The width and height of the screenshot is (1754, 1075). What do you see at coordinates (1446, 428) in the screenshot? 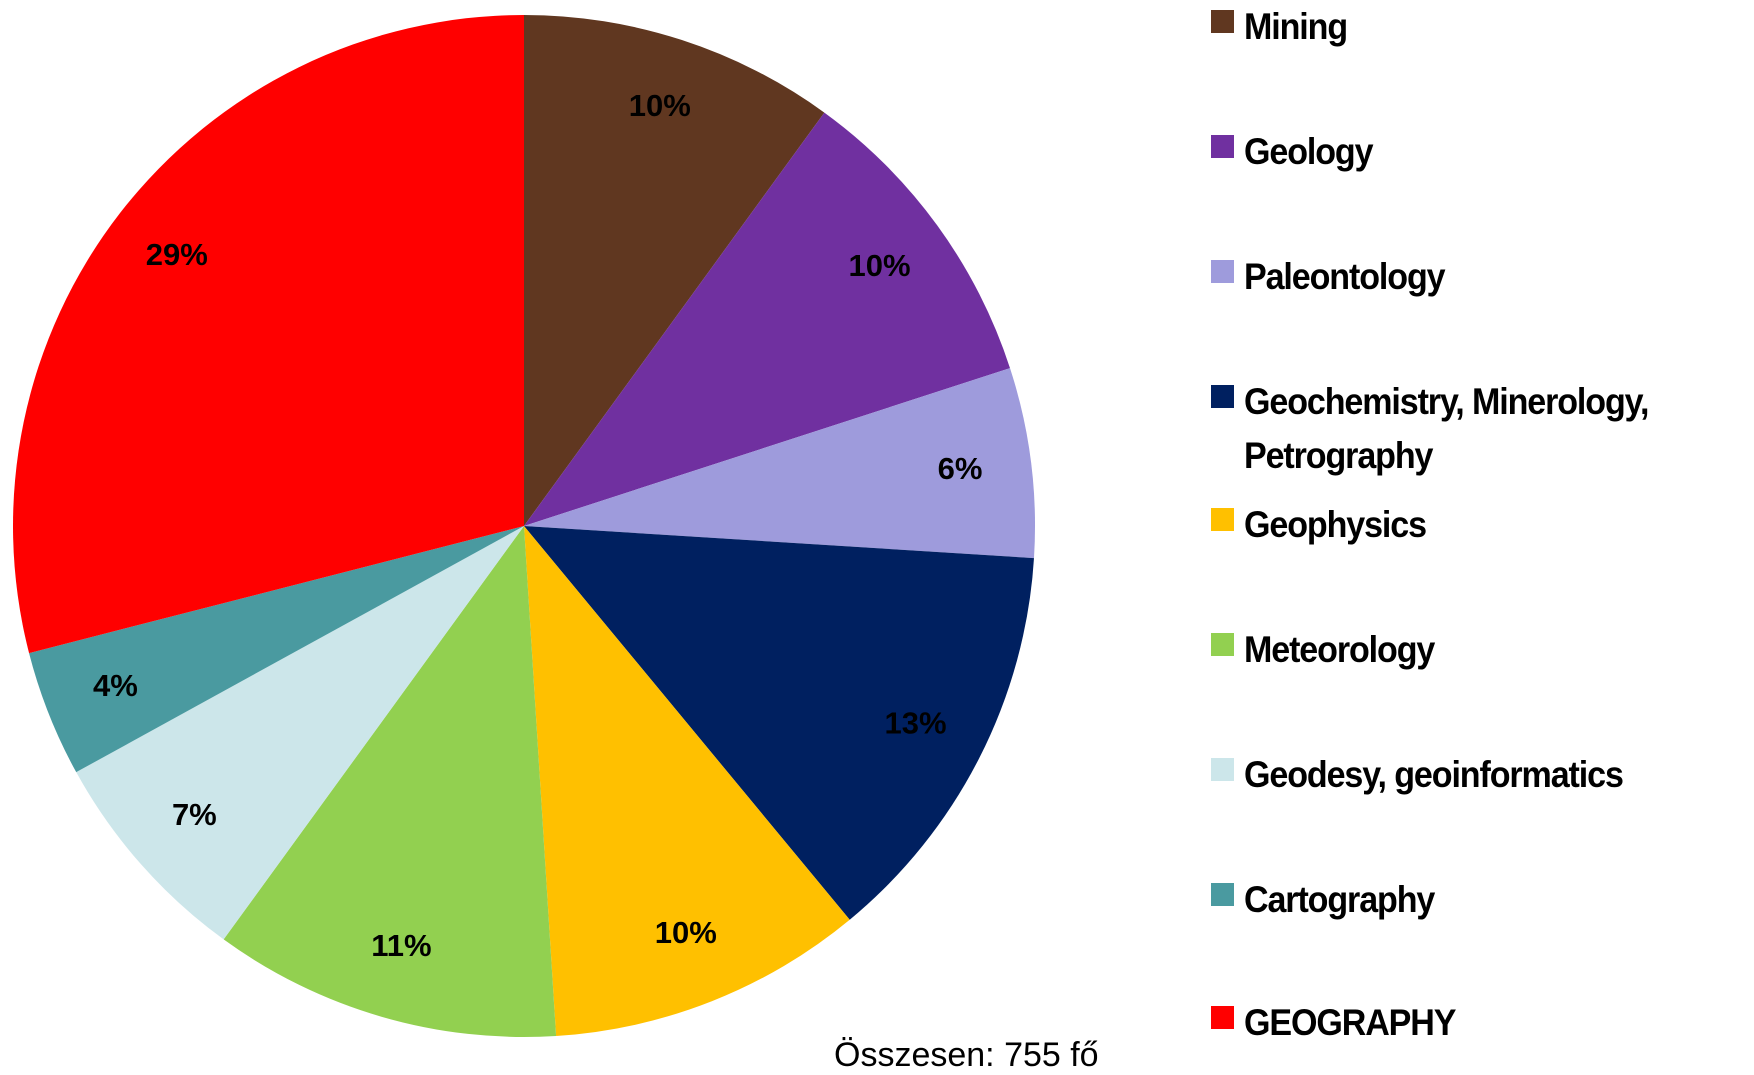
I see `legend-label: Geochemistry, Minerology, Petrography` at bounding box center [1446, 428].